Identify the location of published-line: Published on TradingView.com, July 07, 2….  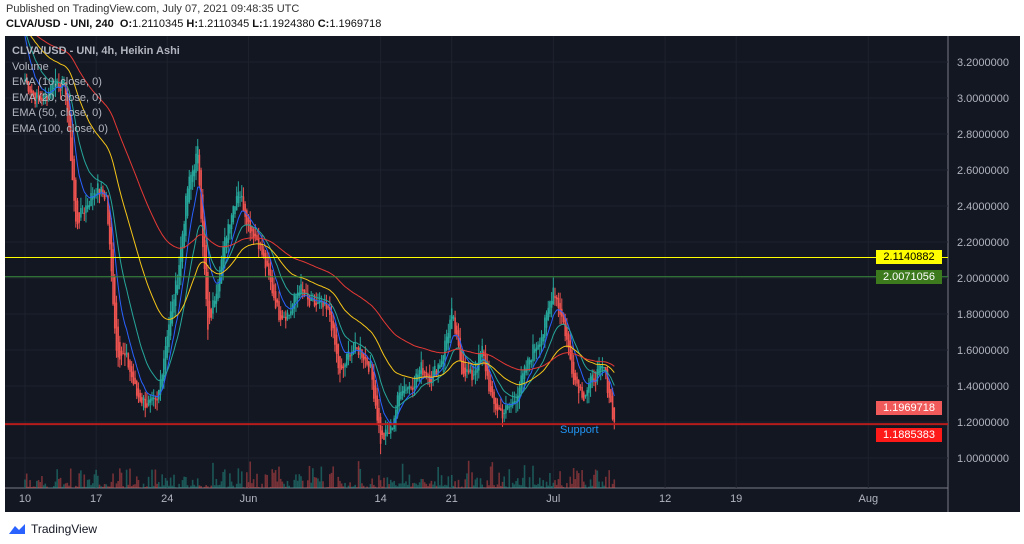
(153, 9).